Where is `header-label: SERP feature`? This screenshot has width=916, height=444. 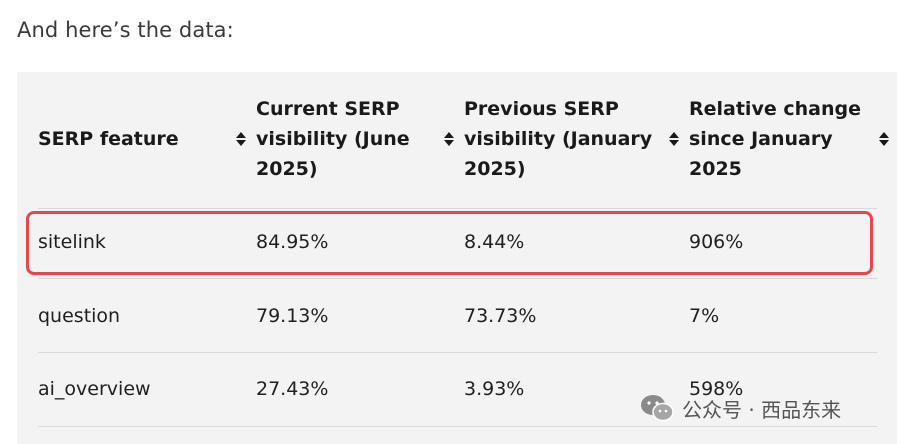
header-label: SERP feature is located at coordinates (108, 139).